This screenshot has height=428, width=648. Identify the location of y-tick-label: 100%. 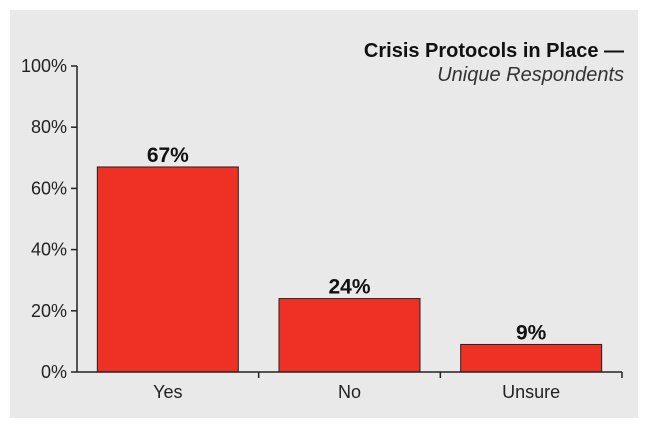
(44, 66).